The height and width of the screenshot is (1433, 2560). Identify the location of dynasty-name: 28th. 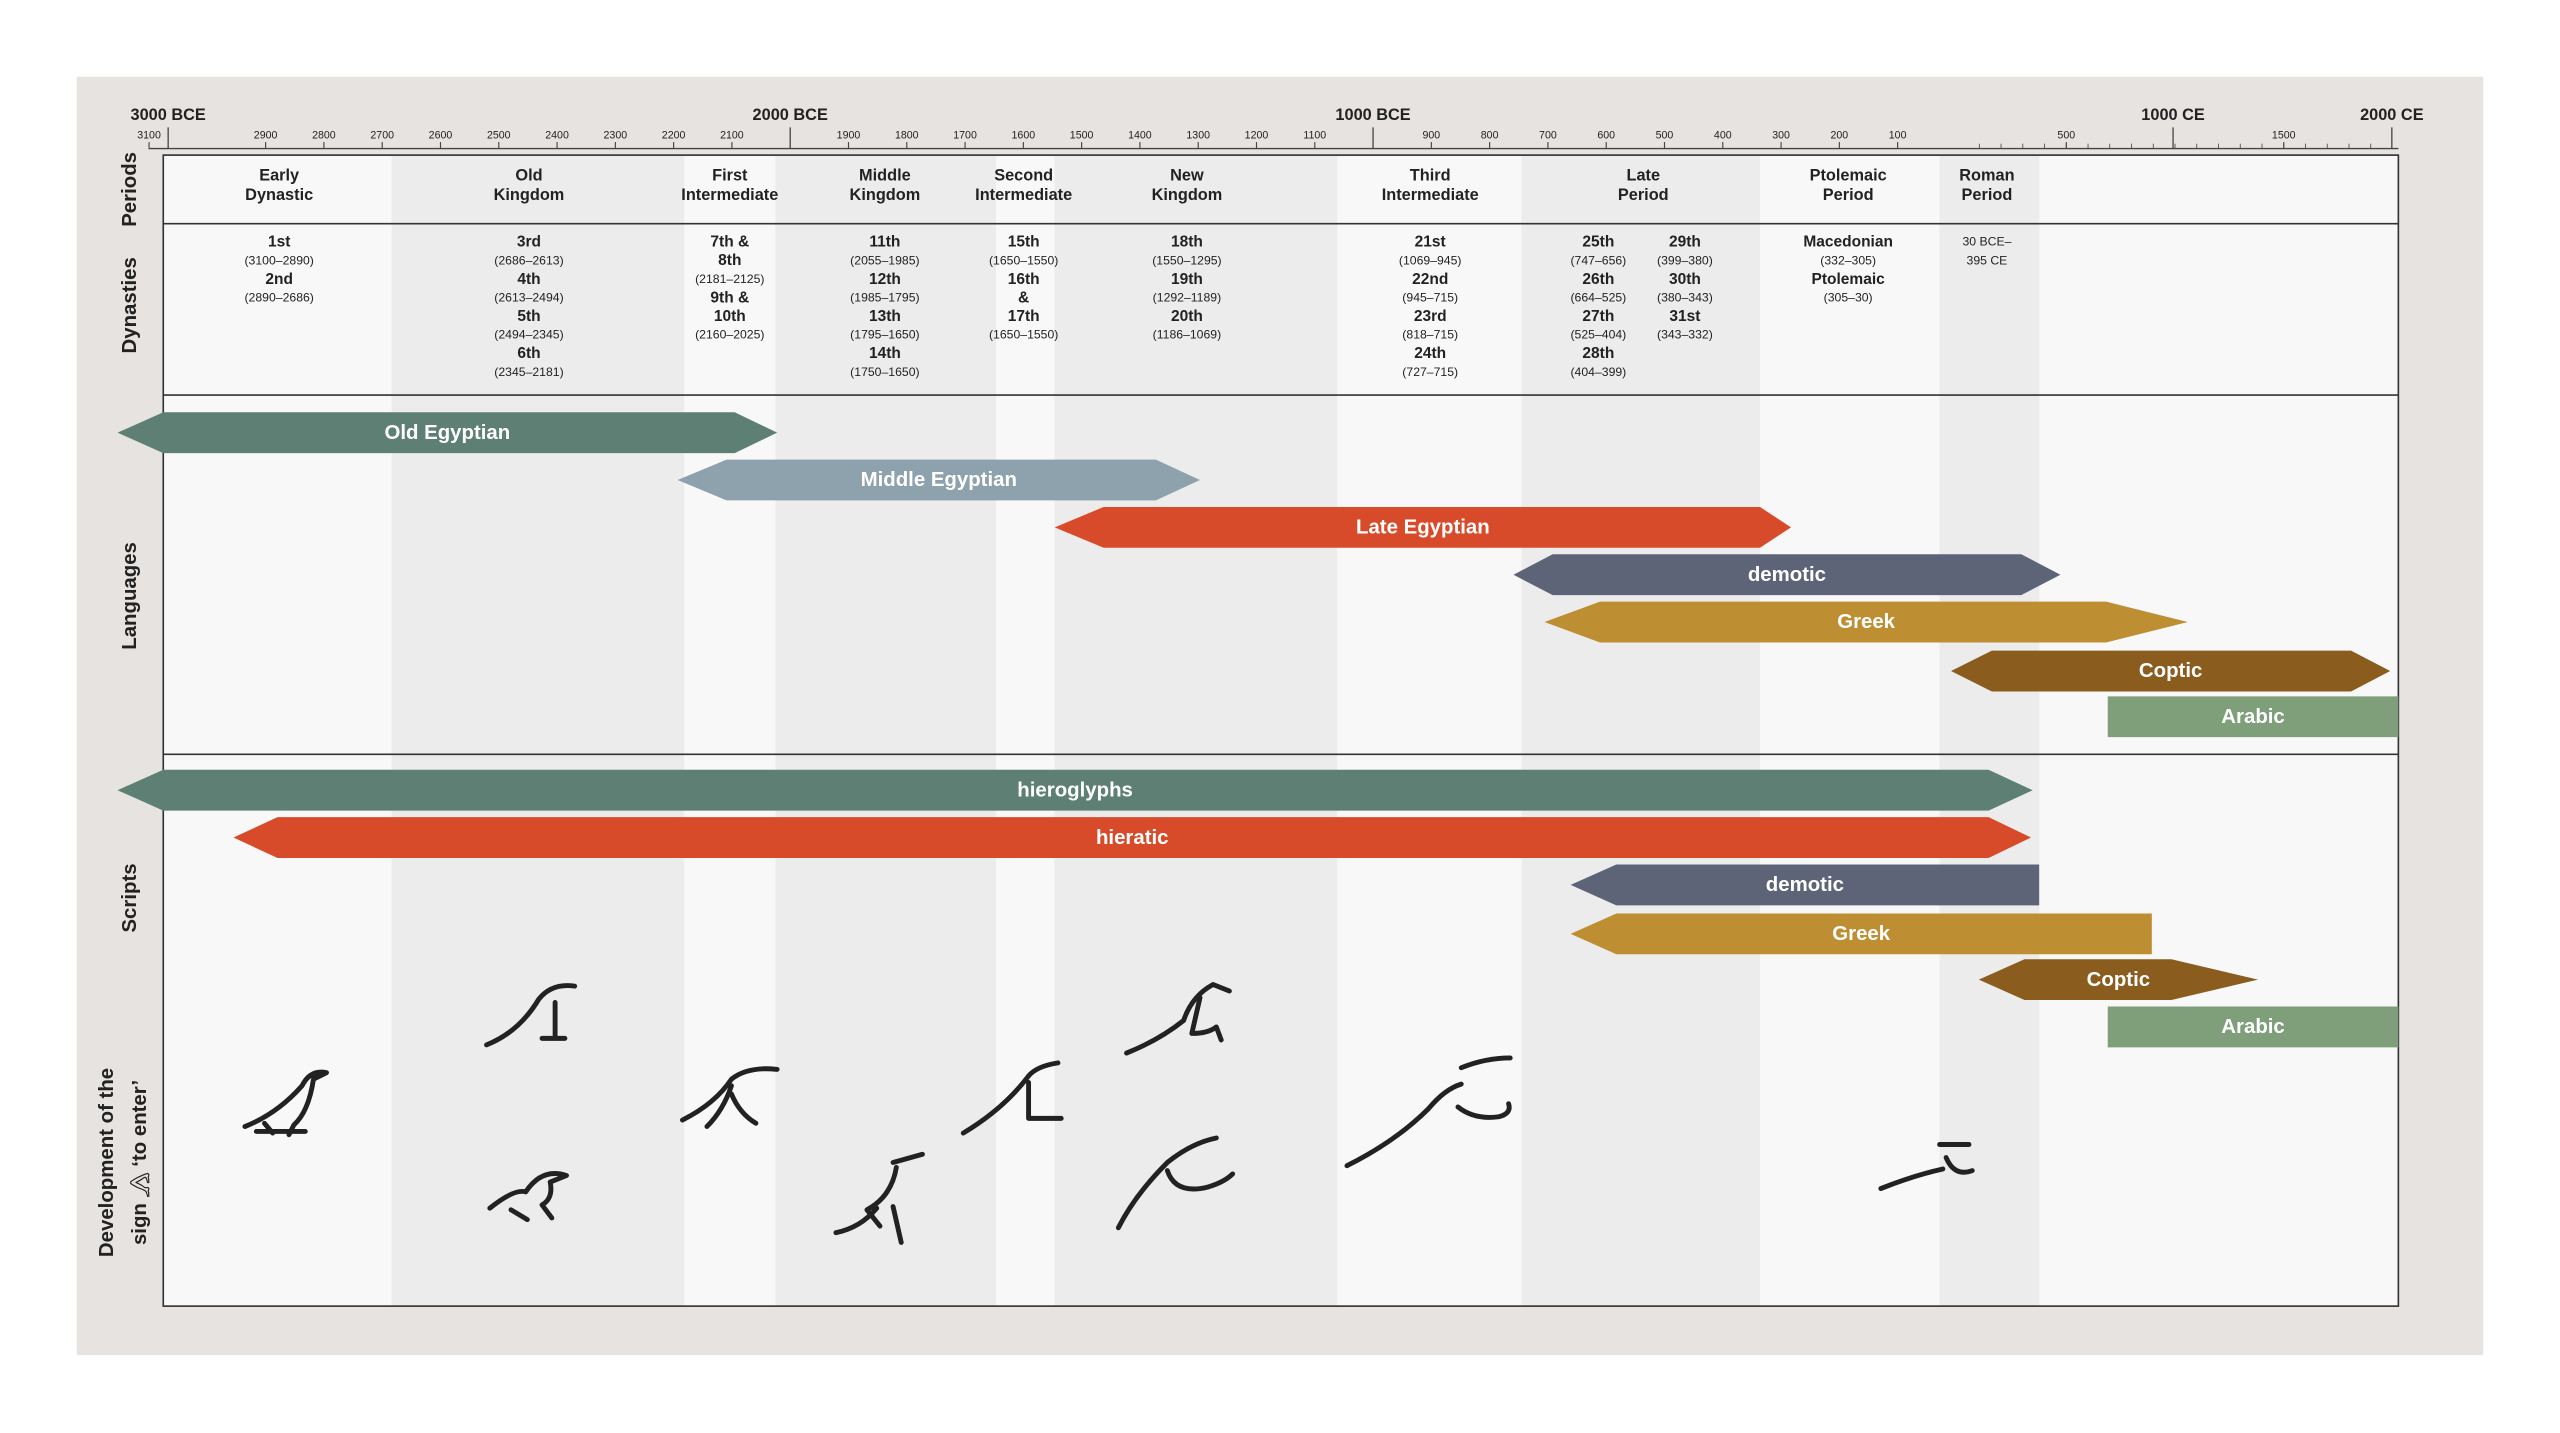
(1598, 353).